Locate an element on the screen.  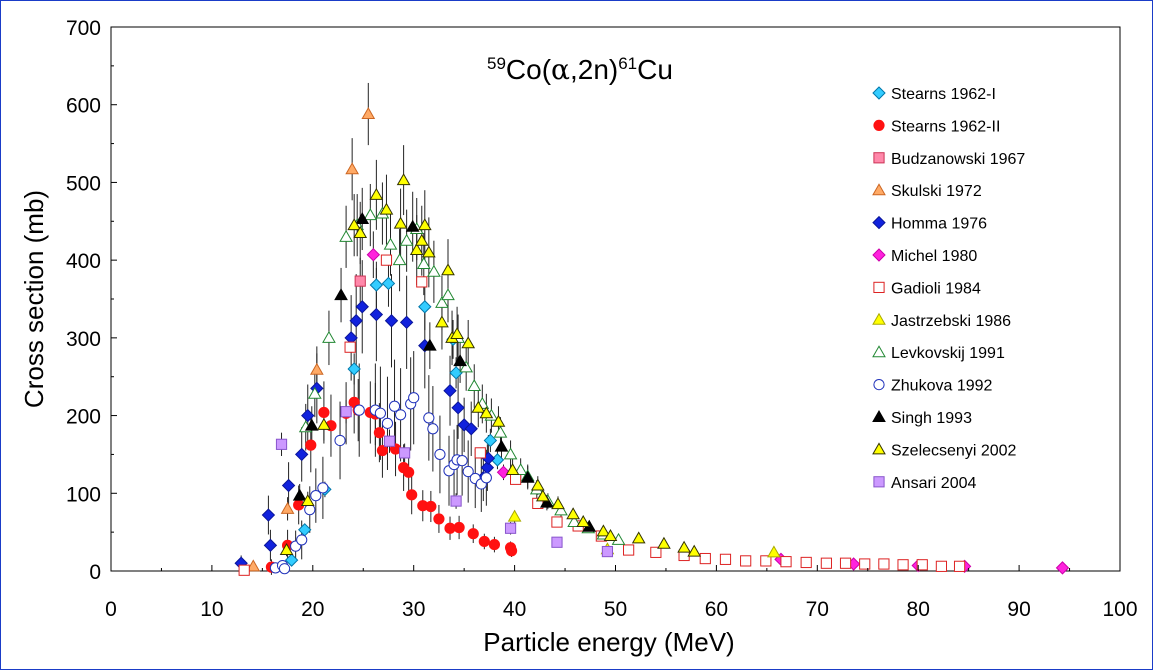
x-tick-label: 10 is located at coordinates (211, 609).